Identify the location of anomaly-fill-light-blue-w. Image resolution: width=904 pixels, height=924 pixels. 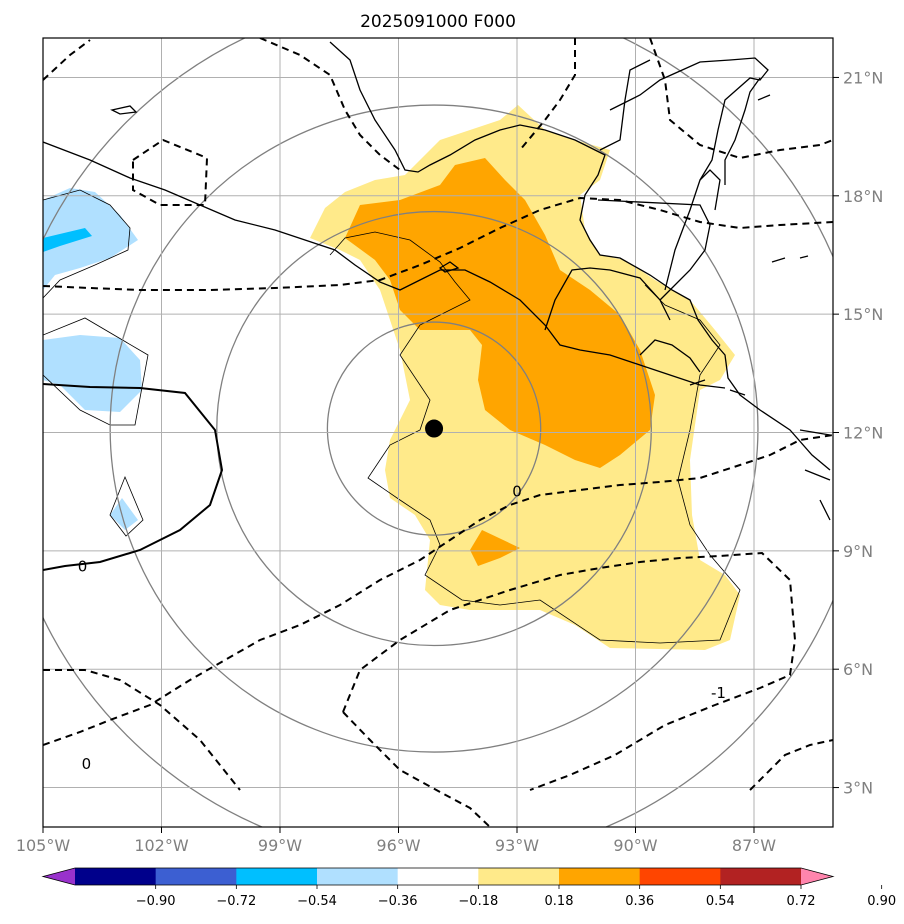
(92, 373).